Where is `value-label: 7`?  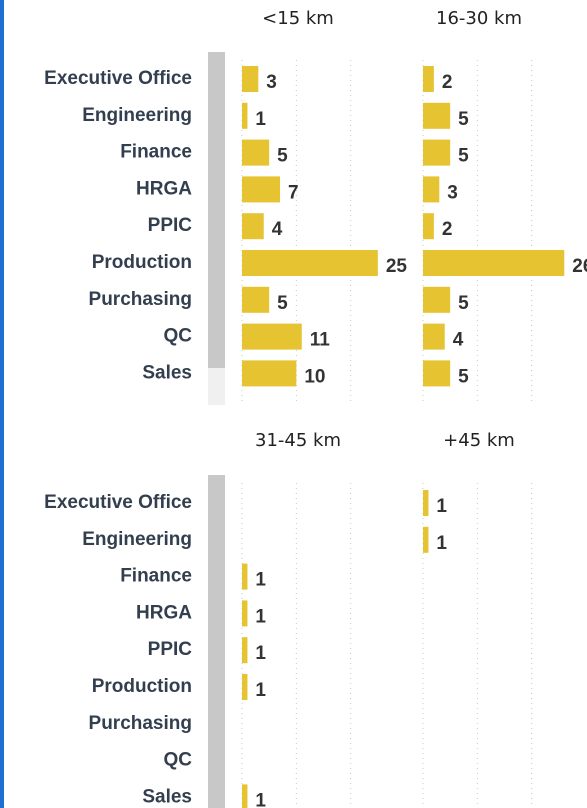 value-label: 7 is located at coordinates (293, 192).